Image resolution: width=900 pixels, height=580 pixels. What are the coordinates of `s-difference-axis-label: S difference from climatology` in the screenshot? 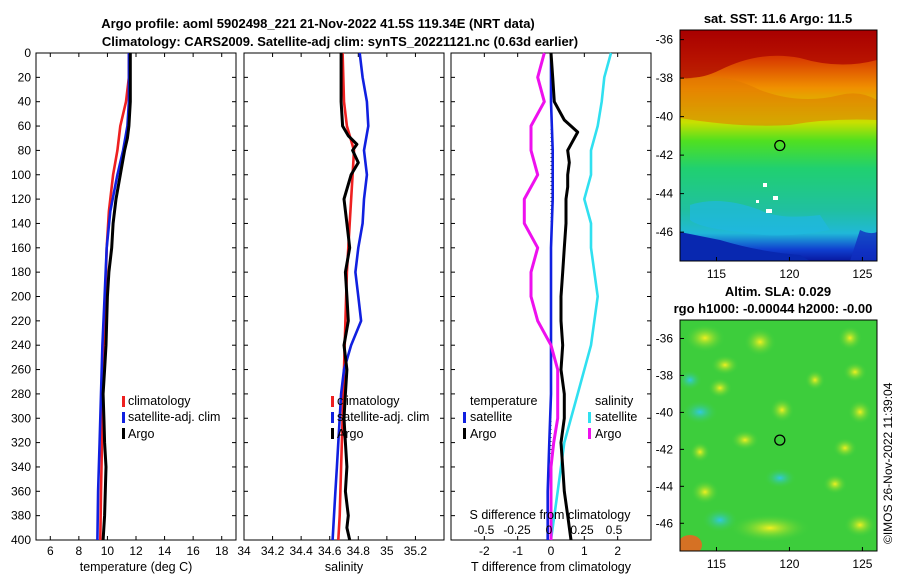 It's located at (551, 515).